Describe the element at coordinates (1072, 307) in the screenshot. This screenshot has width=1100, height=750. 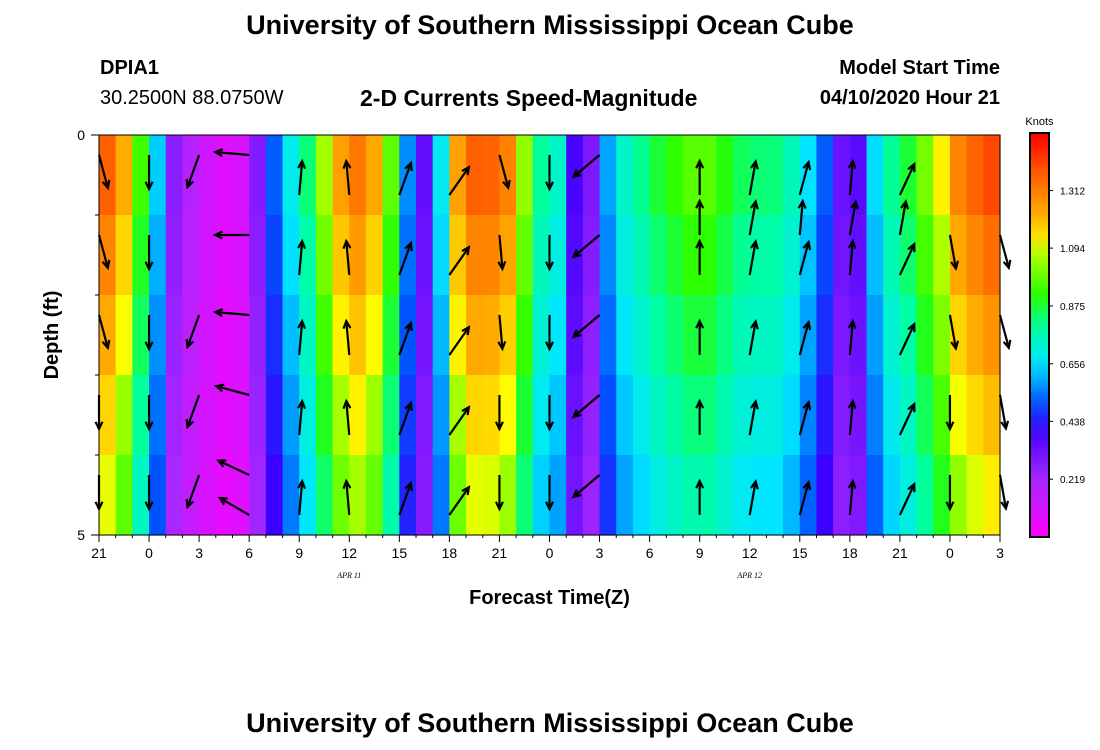
I see `colorbar-tick-label: 0.875` at that location.